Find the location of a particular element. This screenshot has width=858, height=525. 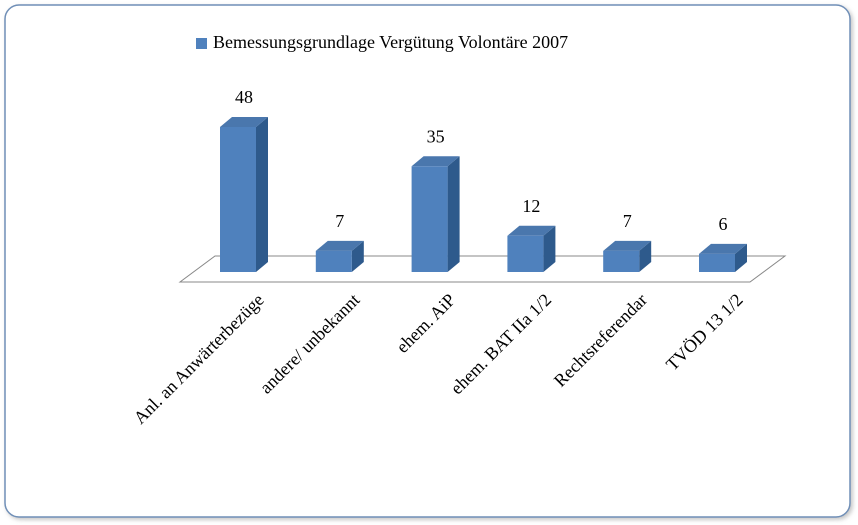

data-label: 12 is located at coordinates (531, 206).